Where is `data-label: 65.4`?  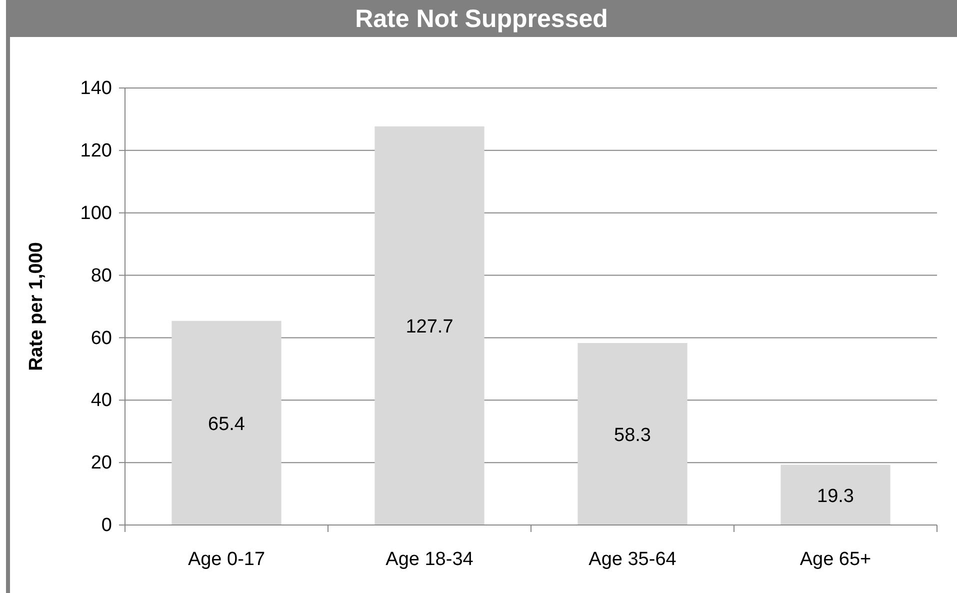 data-label: 65.4 is located at coordinates (227, 424).